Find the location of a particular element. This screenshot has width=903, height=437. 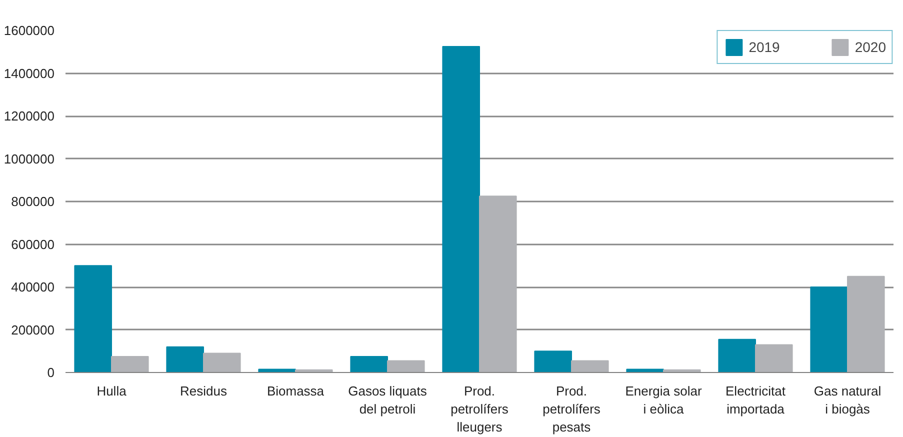

y-tick-label: 600000 is located at coordinates (33, 244).